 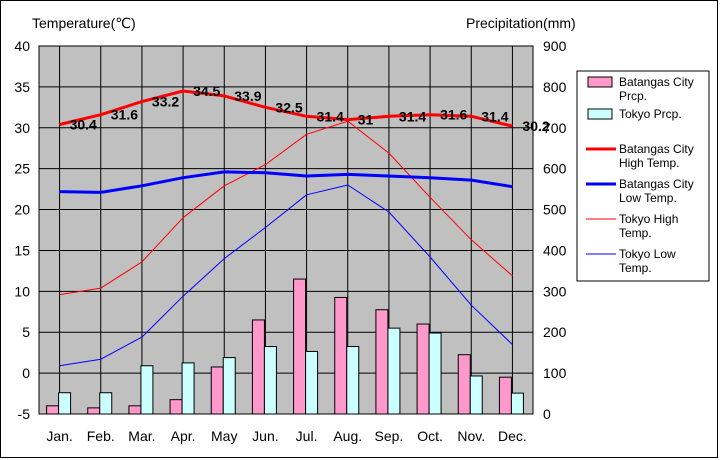 What do you see at coordinates (555, 373) in the screenshot?
I see `right-tick-label: 100` at bounding box center [555, 373].